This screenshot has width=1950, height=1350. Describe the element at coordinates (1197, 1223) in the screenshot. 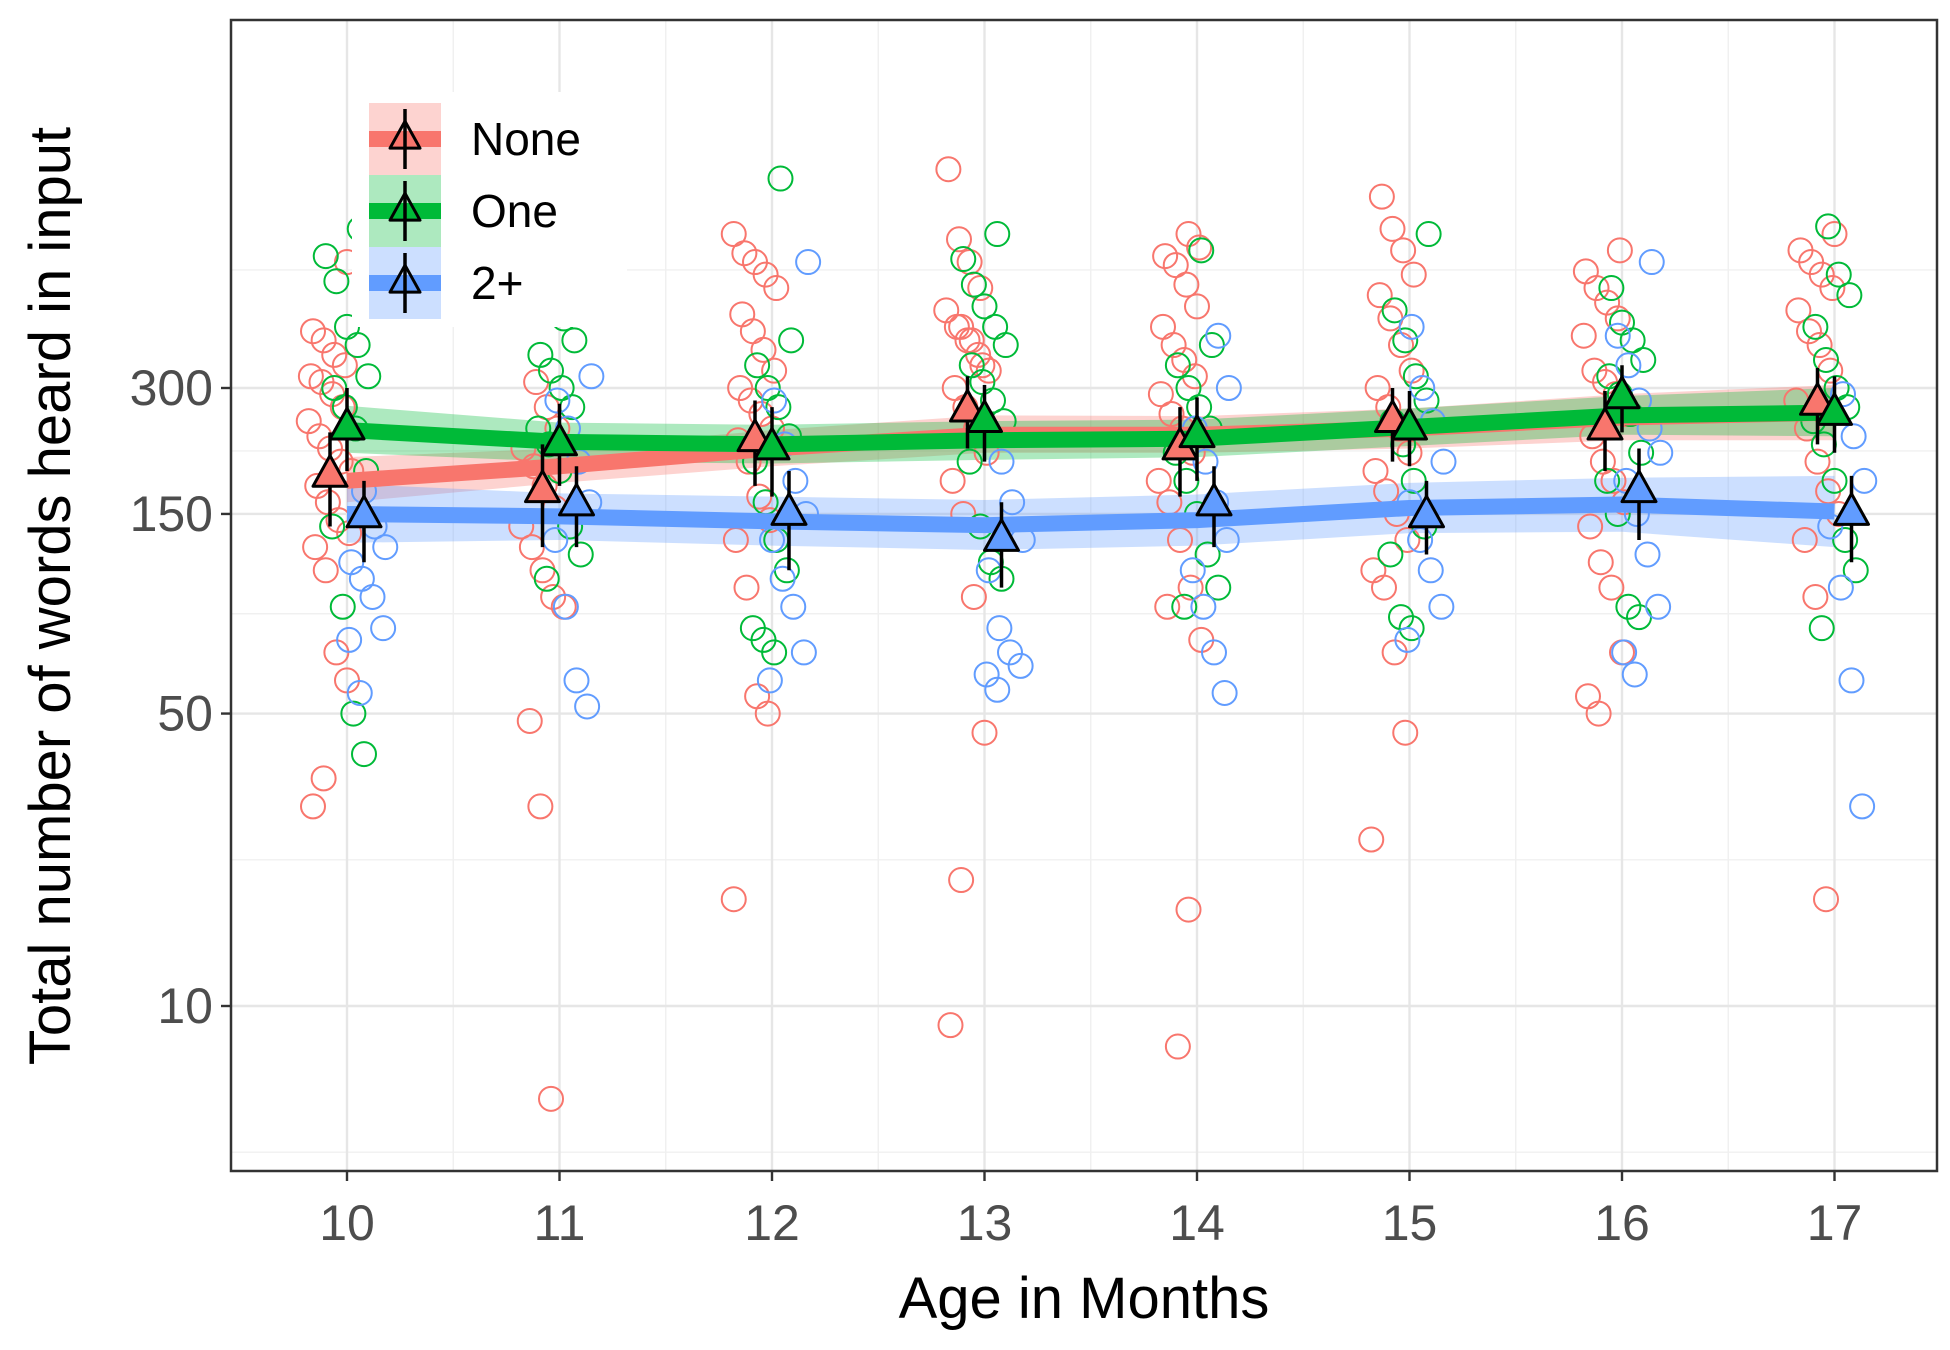

I see `x-tick-label: 14` at that location.